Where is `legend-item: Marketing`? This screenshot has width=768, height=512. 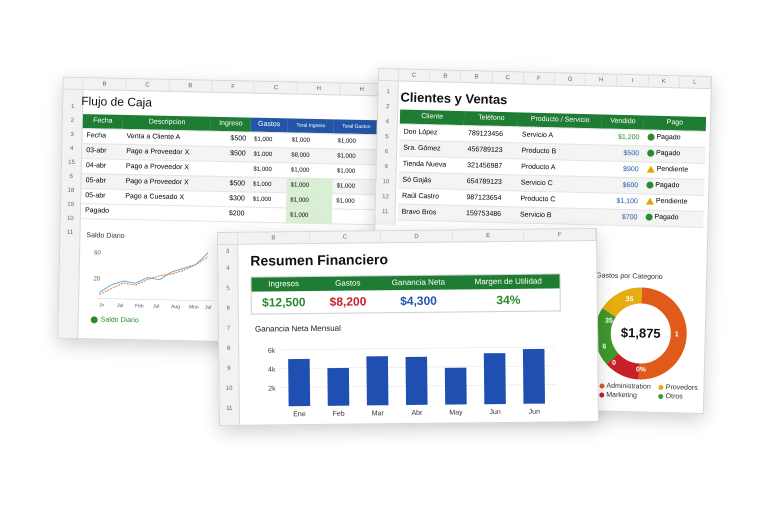 legend-item: Marketing is located at coordinates (625, 395).